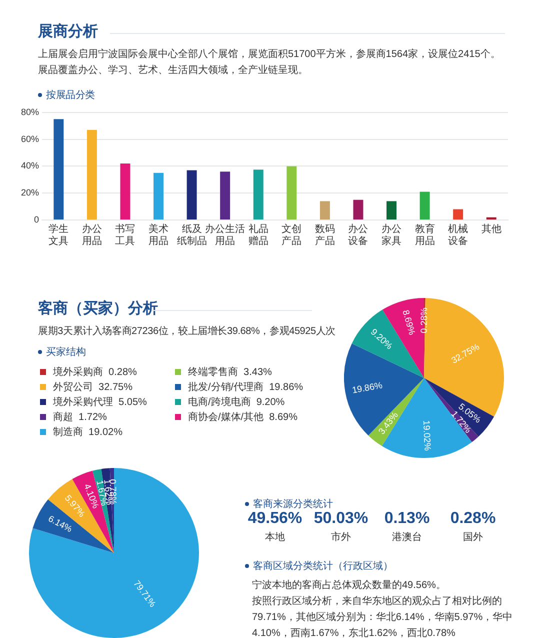 This screenshot has width=534, height=638. What do you see at coordinates (187, 331) in the screenshot?
I see `text: 展期3天累计入场客商27236位，较上届增长39.68%，参观45925人次` at bounding box center [187, 331].